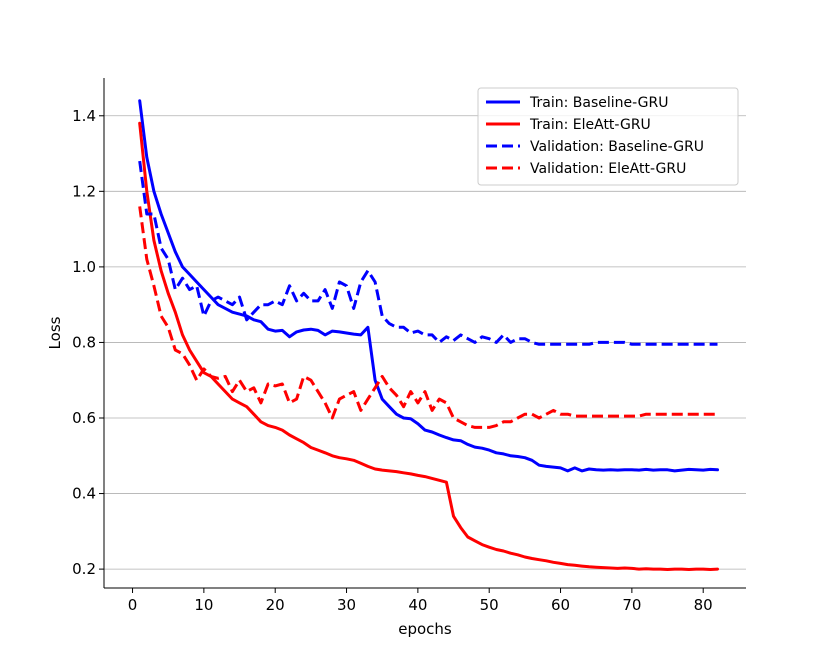 The width and height of the screenshot is (830, 664). I want to click on x-tick-label: 50, so click(489, 605).